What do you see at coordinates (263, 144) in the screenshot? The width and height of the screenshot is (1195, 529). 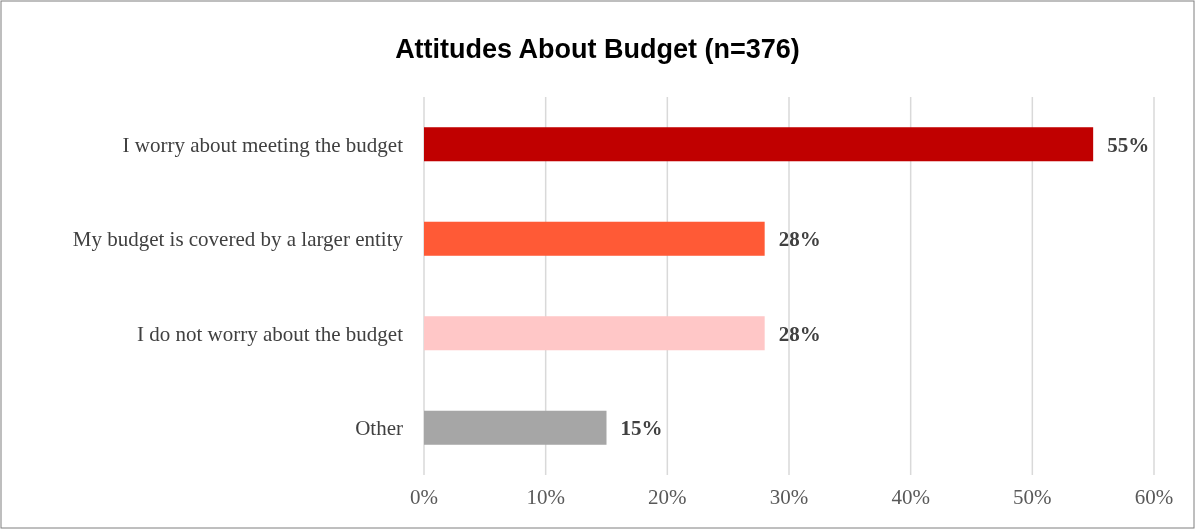 I see `y-tick-label: I worry about meeting the budget` at bounding box center [263, 144].